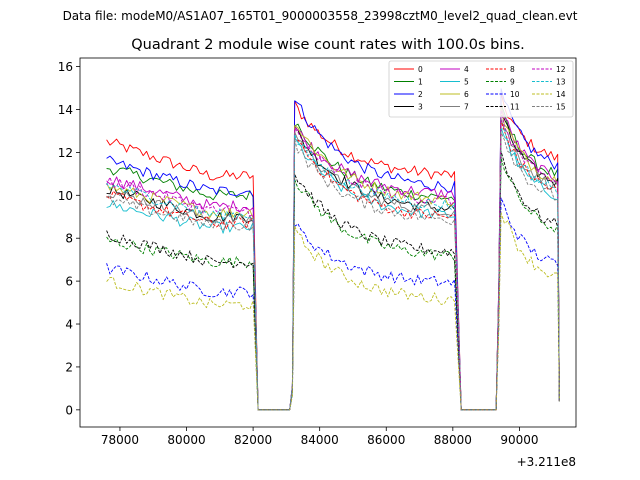 This screenshot has height=480, width=640. I want to click on legend-label-12: 12, so click(561, 69).